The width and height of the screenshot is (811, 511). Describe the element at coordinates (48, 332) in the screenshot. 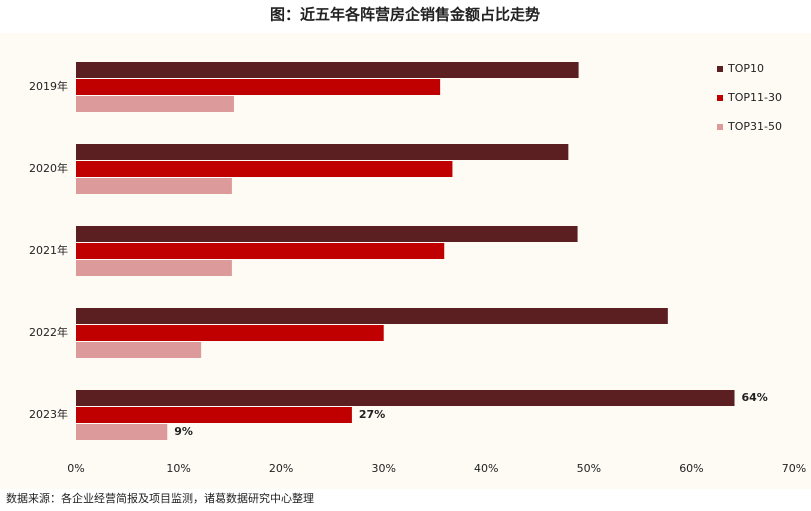

I see `y-tick-label: 2022年` at that location.